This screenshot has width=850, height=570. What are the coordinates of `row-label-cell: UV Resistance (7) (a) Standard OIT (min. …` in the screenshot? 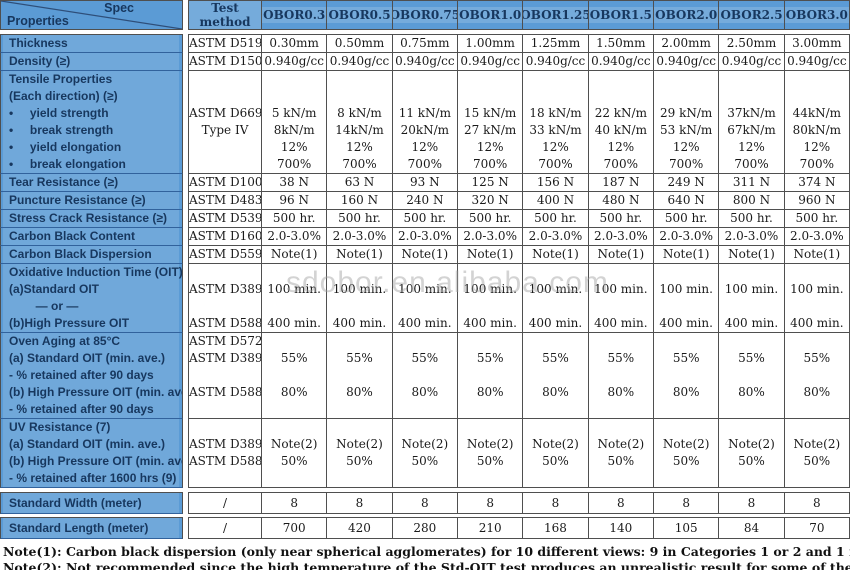 It's located at (91, 453).